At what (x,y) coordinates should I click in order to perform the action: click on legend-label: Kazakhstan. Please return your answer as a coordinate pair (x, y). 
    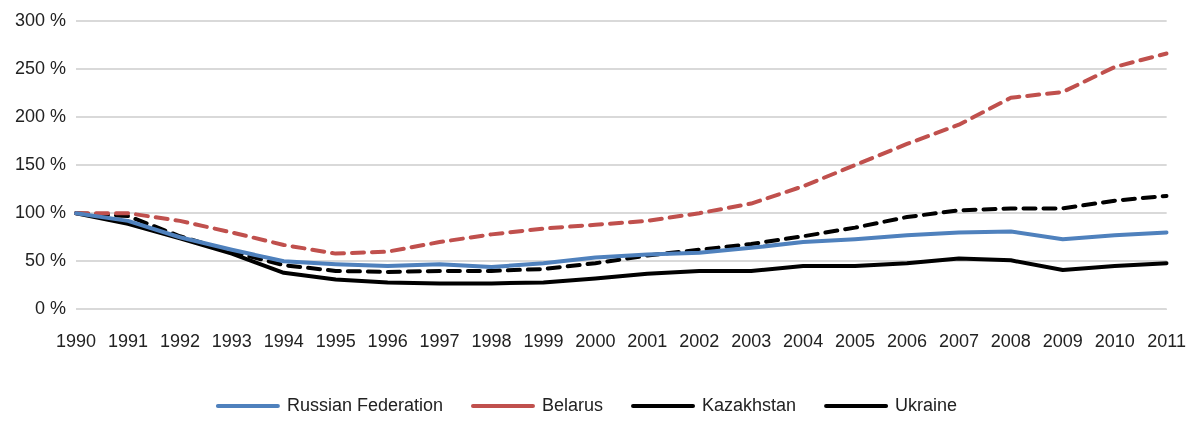
    Looking at the image, I should click on (749, 404).